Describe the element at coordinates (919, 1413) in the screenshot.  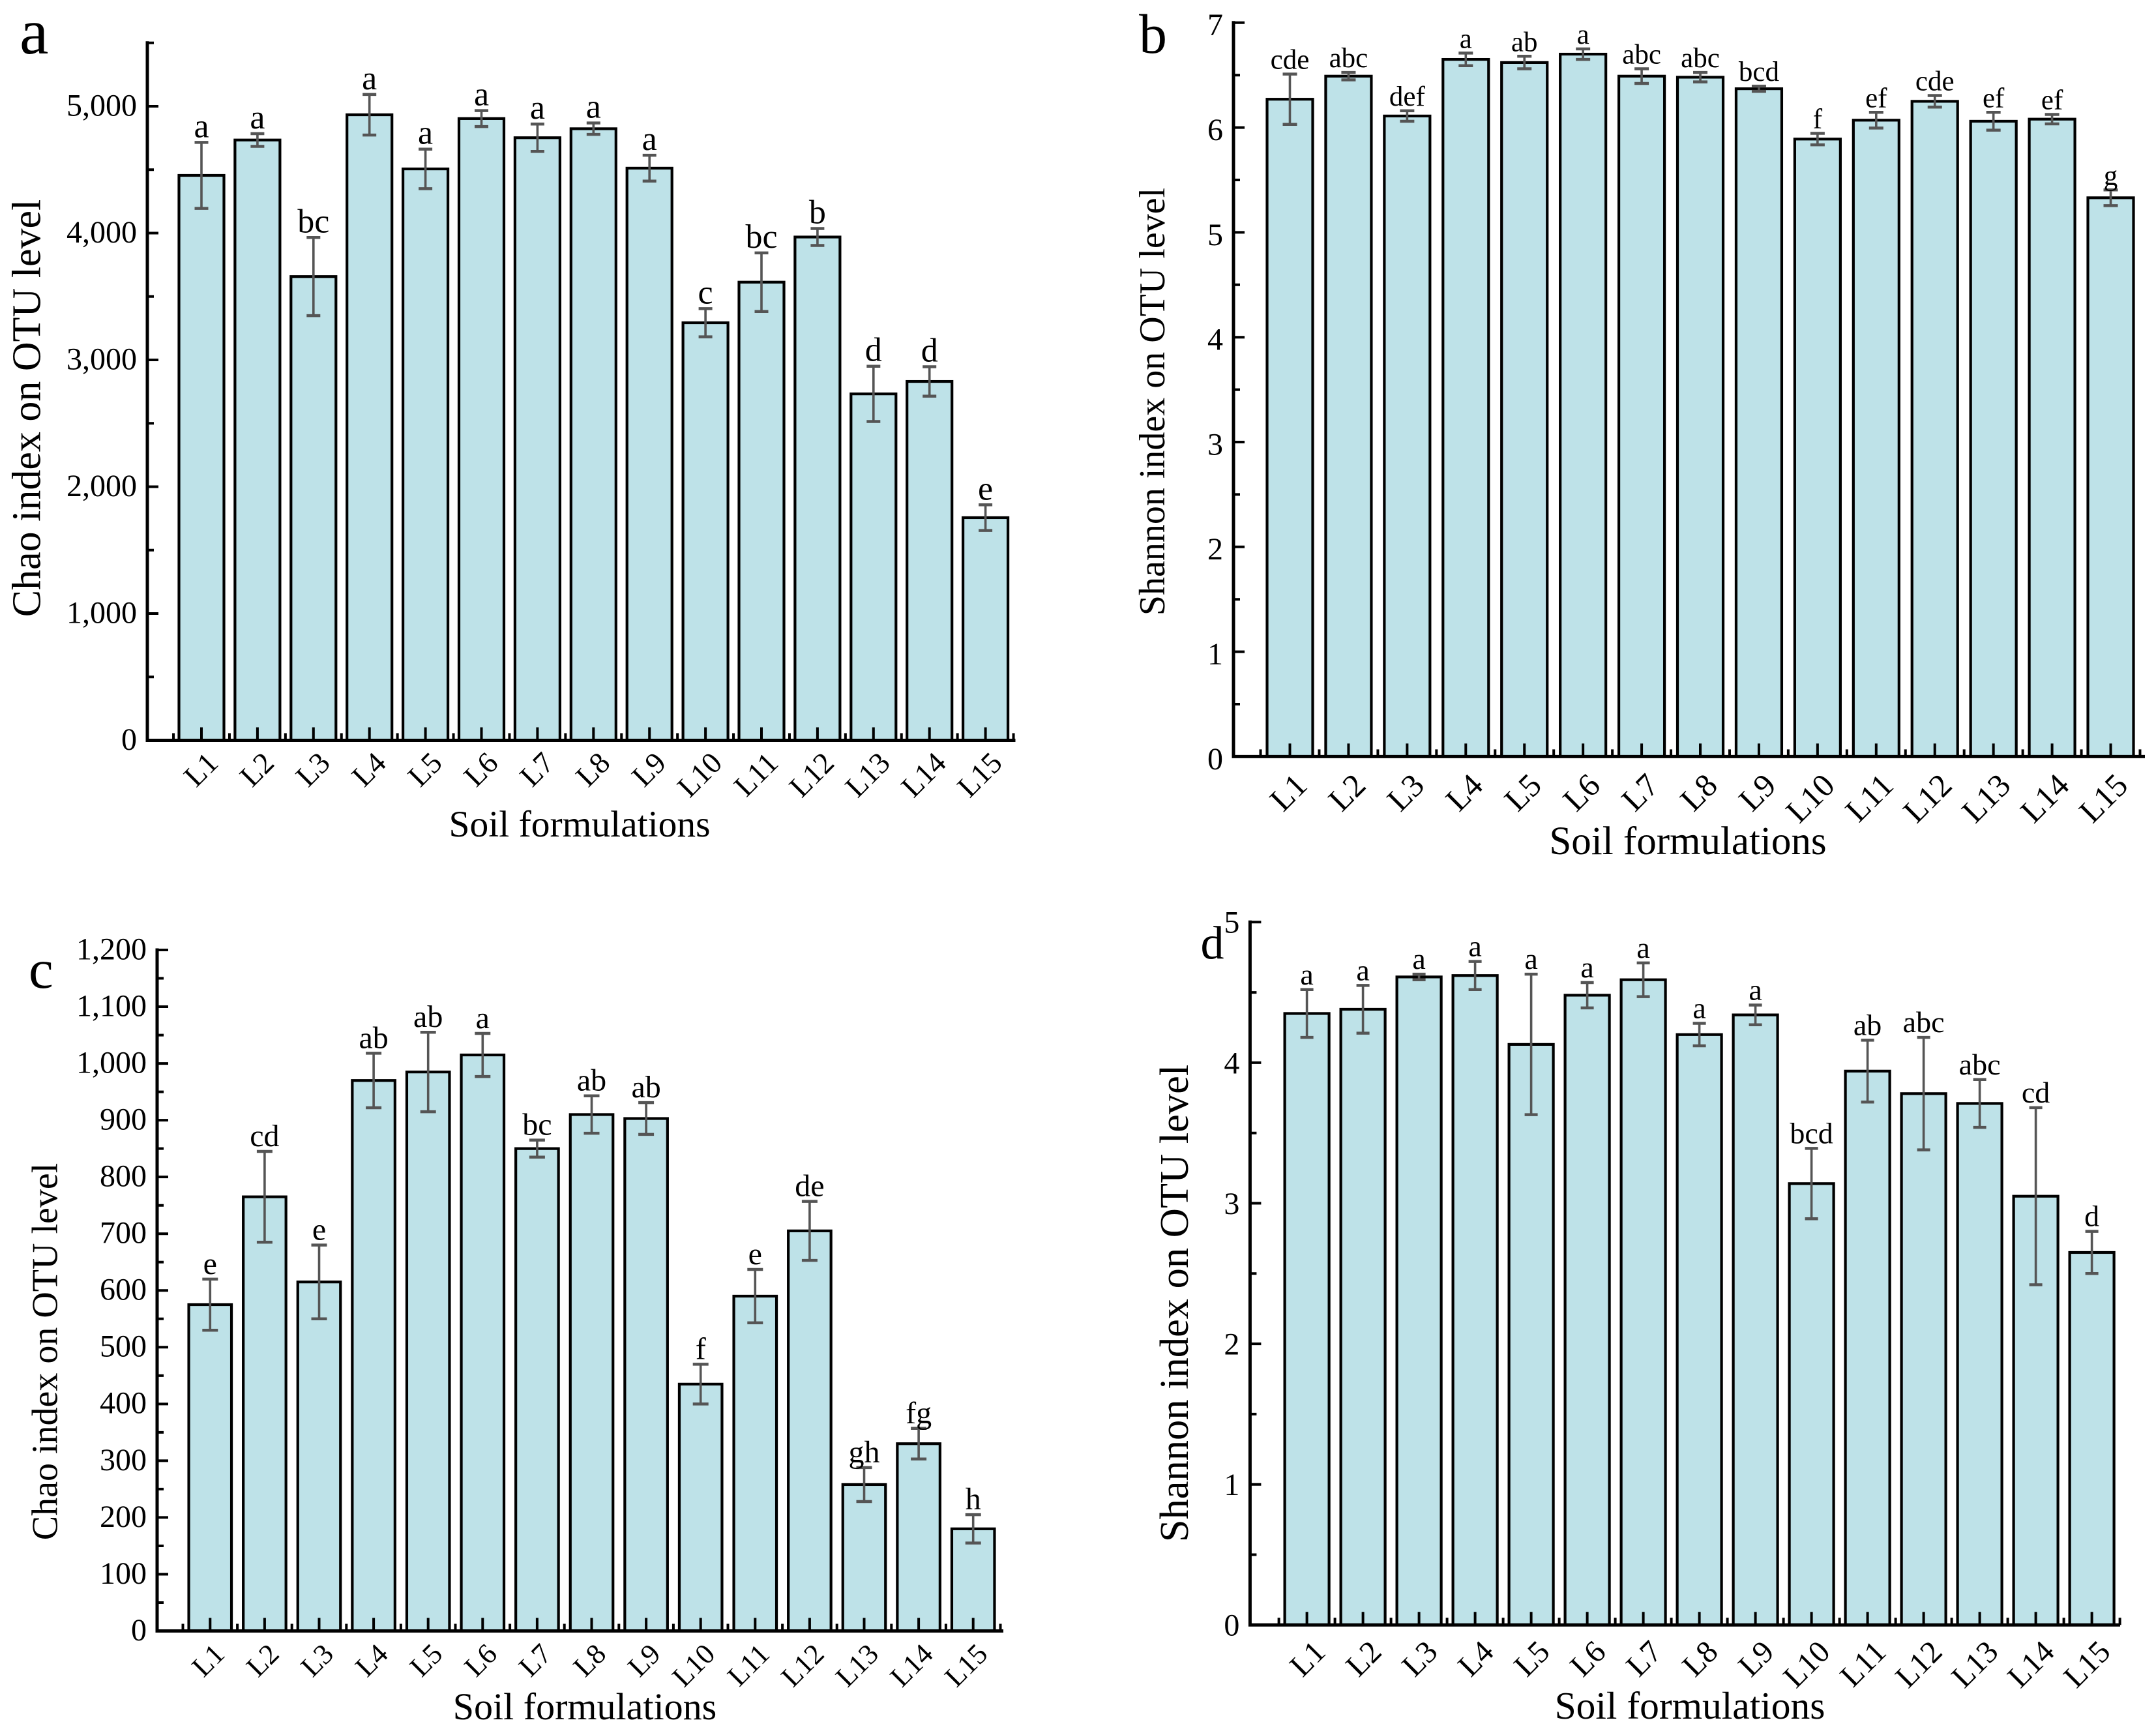
I see `svg-text: fg` at that location.